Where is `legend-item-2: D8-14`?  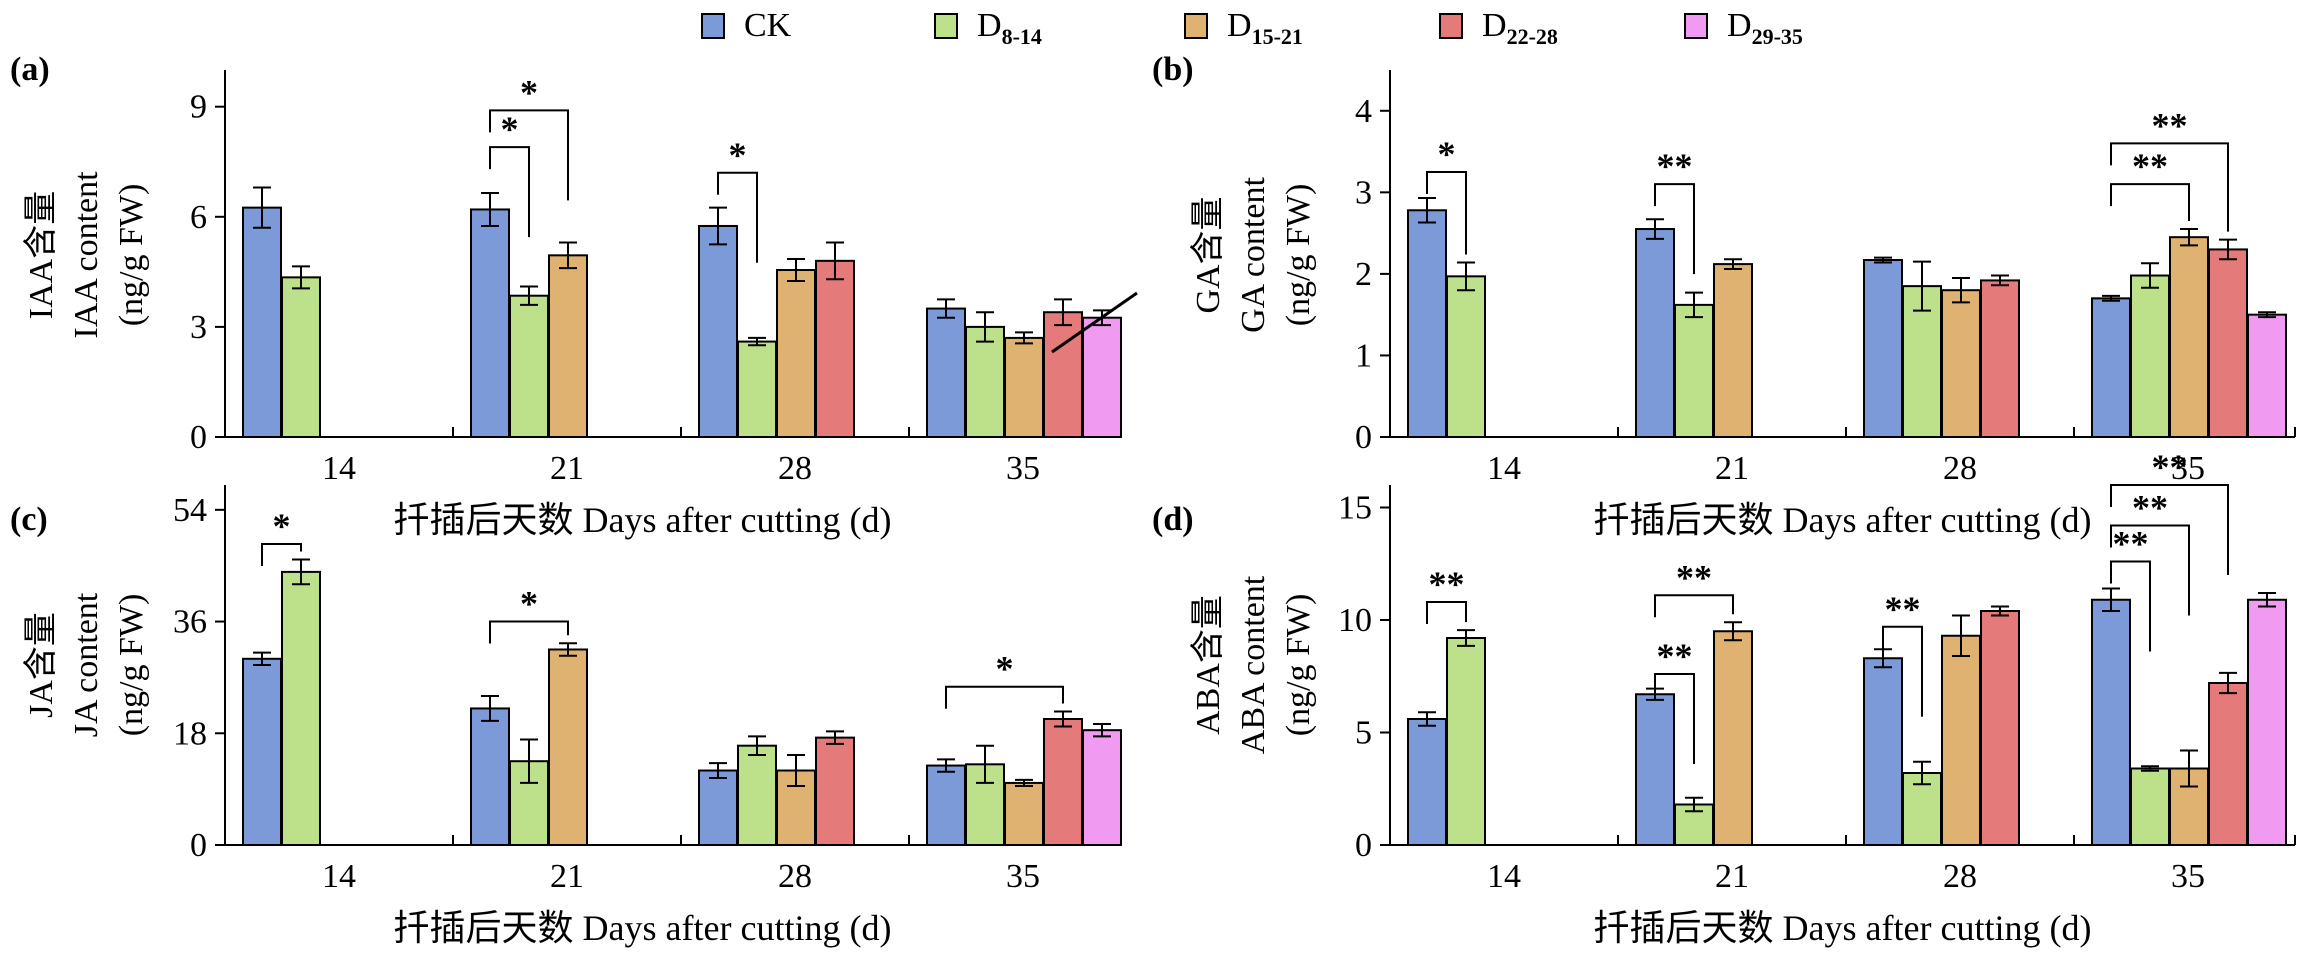 legend-item-2: D8-14 is located at coordinates (988, 28).